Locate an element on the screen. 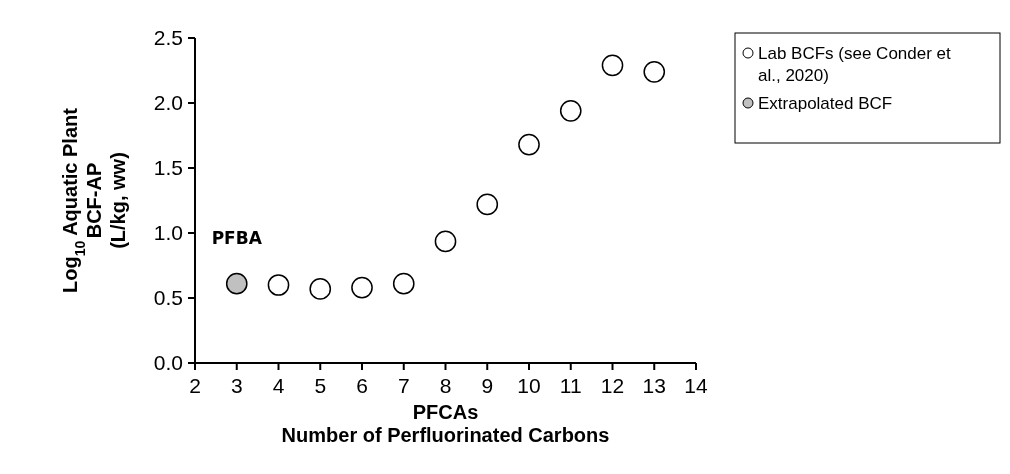  x-axis-title: PFCAs Number of Perfluorinated Carbons is located at coordinates (445, 423).